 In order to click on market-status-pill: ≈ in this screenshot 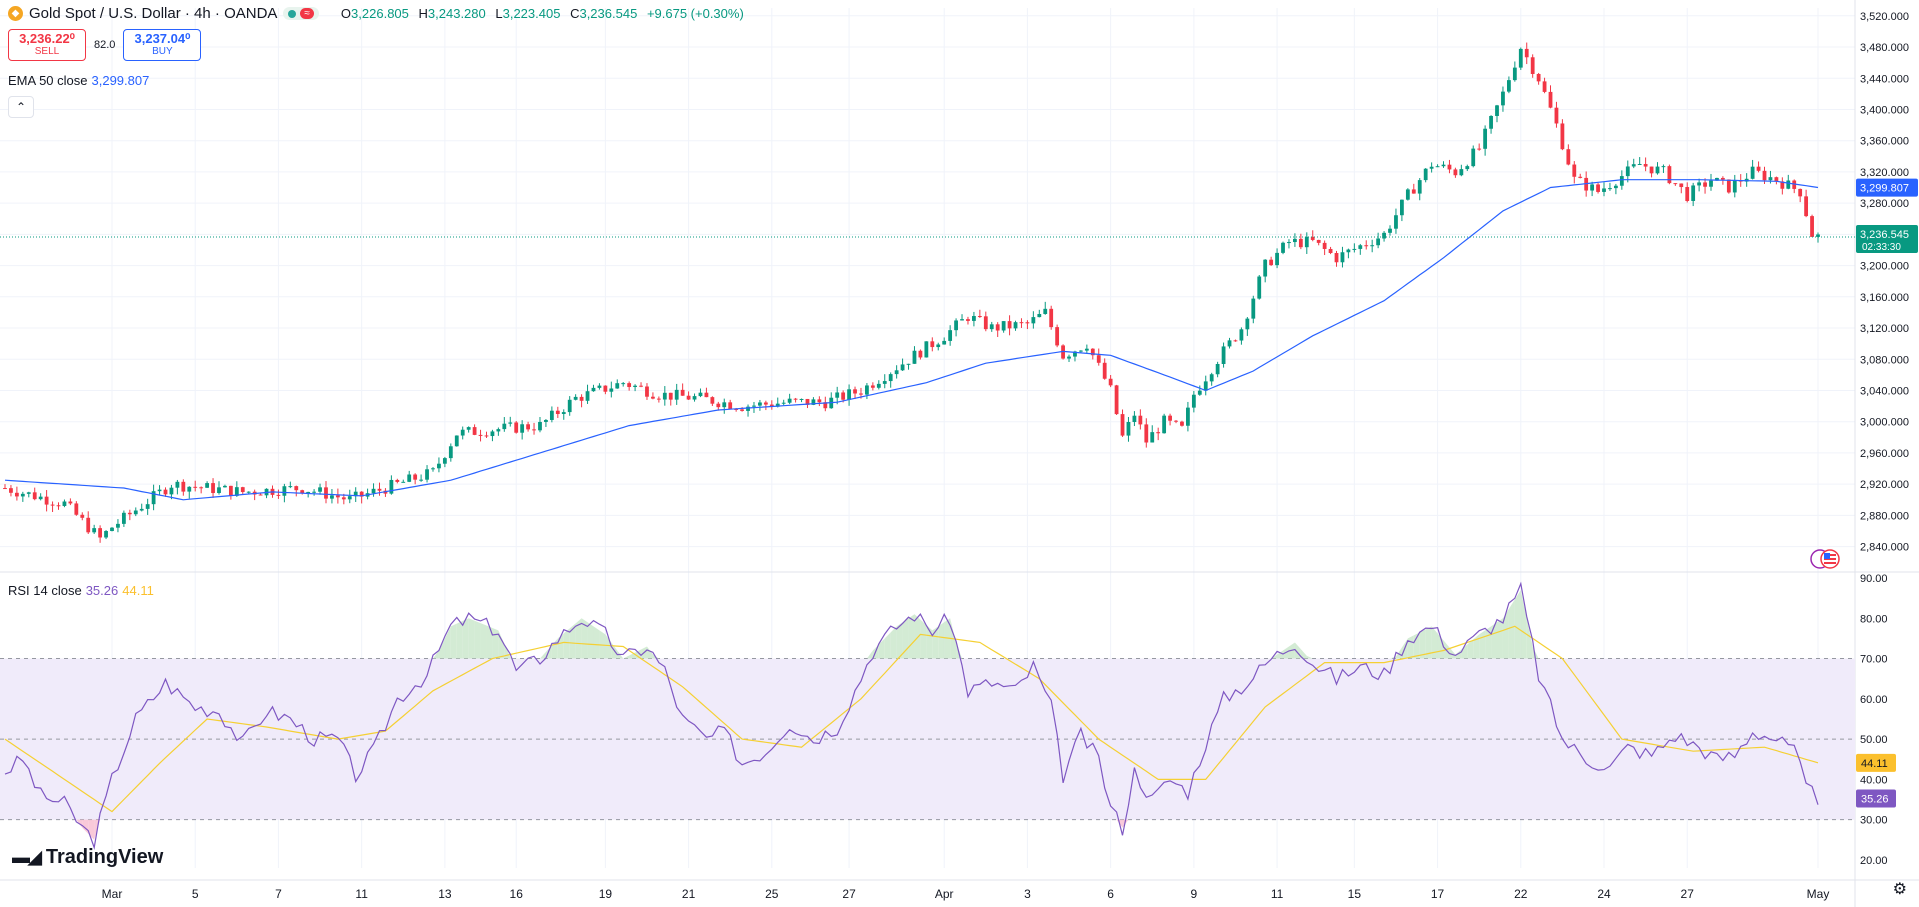, I will do `click(301, 13)`.